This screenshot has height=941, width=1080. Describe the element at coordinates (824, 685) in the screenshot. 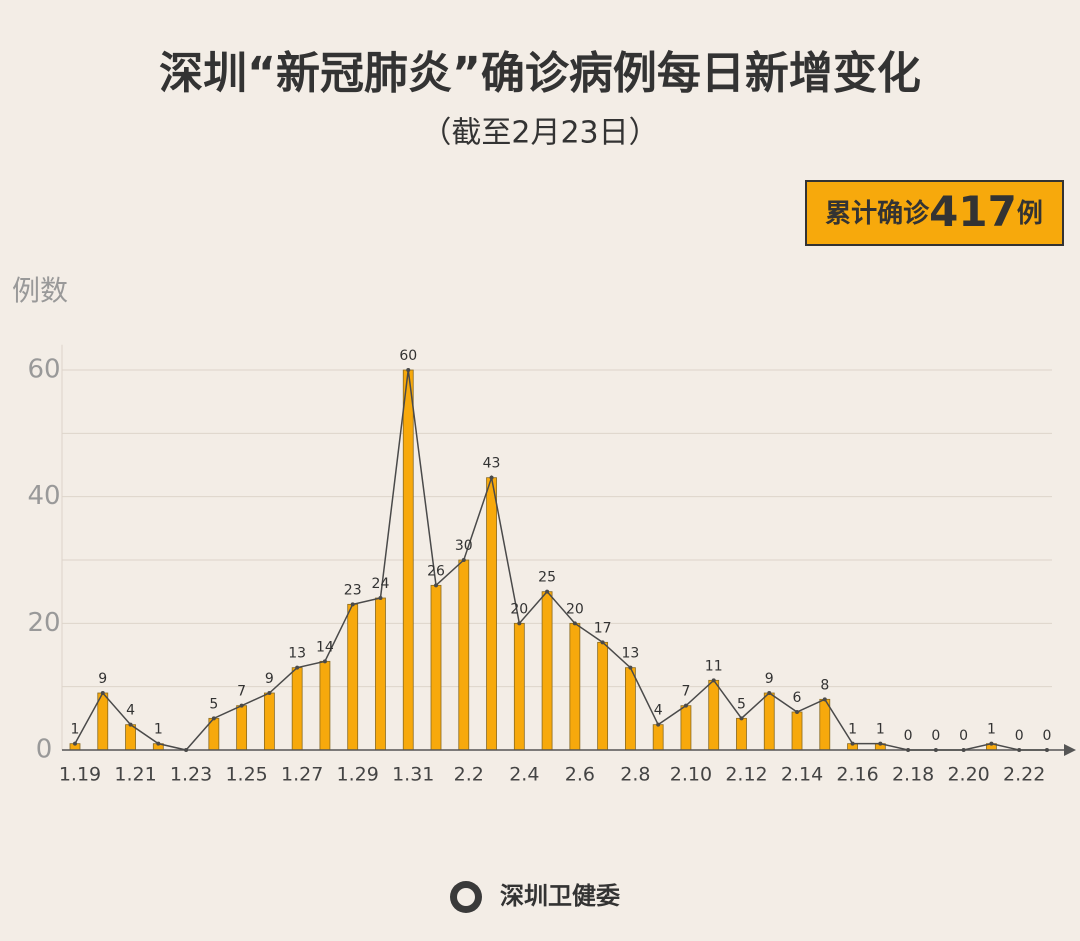

I see `value-label: 8` at that location.